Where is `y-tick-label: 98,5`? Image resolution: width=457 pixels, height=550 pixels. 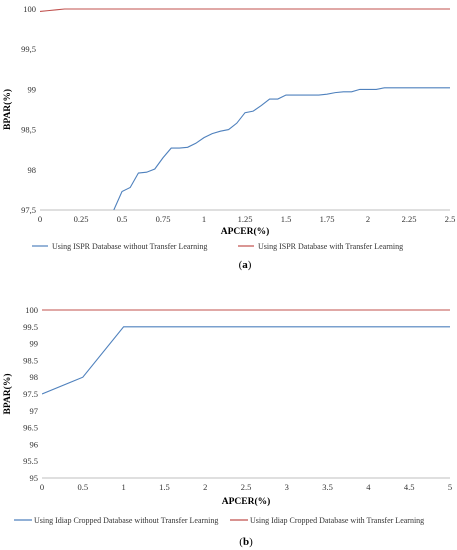 y-tick-label: 98,5 is located at coordinates (28, 130).